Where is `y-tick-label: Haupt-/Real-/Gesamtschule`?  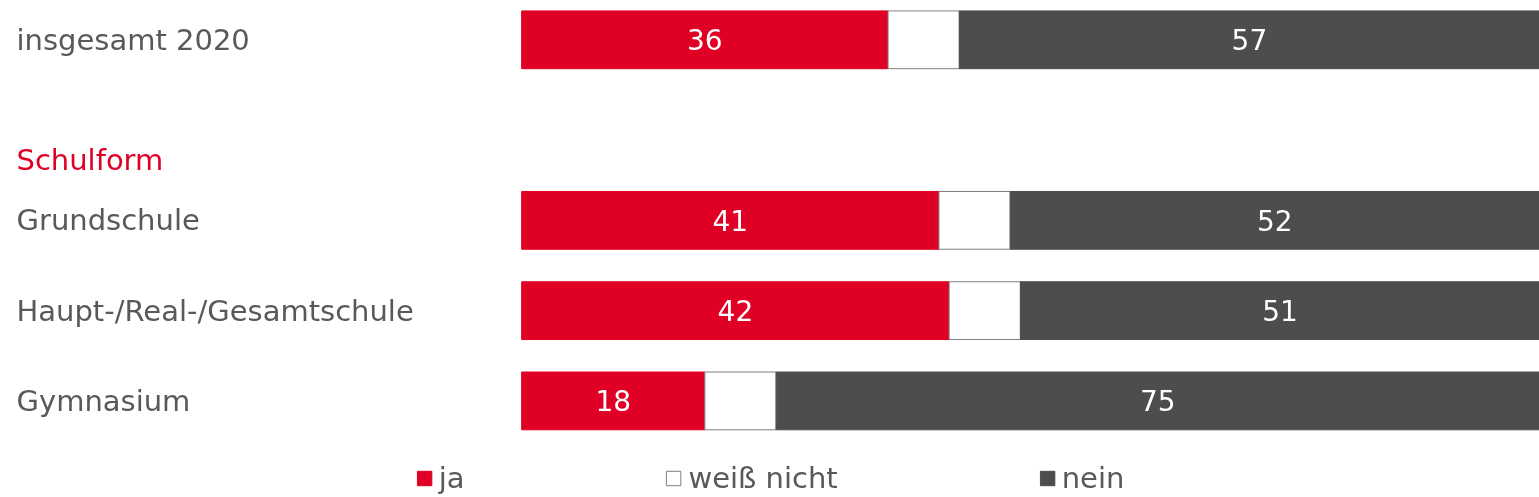
y-tick-label: Haupt-/Real-/Gesamtschule is located at coordinates (215, 310).